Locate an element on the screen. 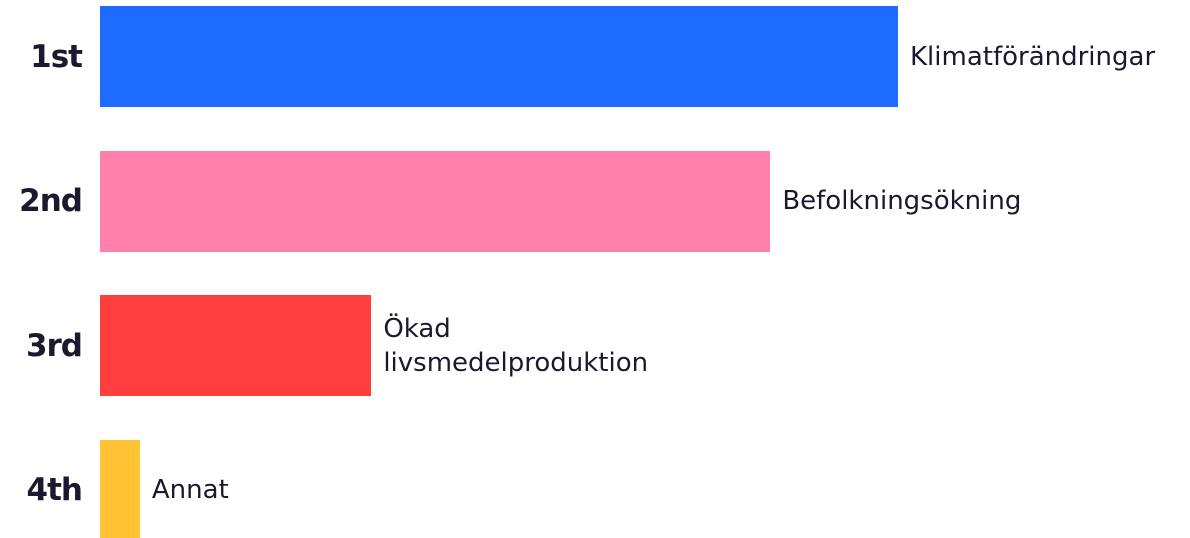 The width and height of the screenshot is (1190, 538). rank-label: 1st is located at coordinates (56, 56).